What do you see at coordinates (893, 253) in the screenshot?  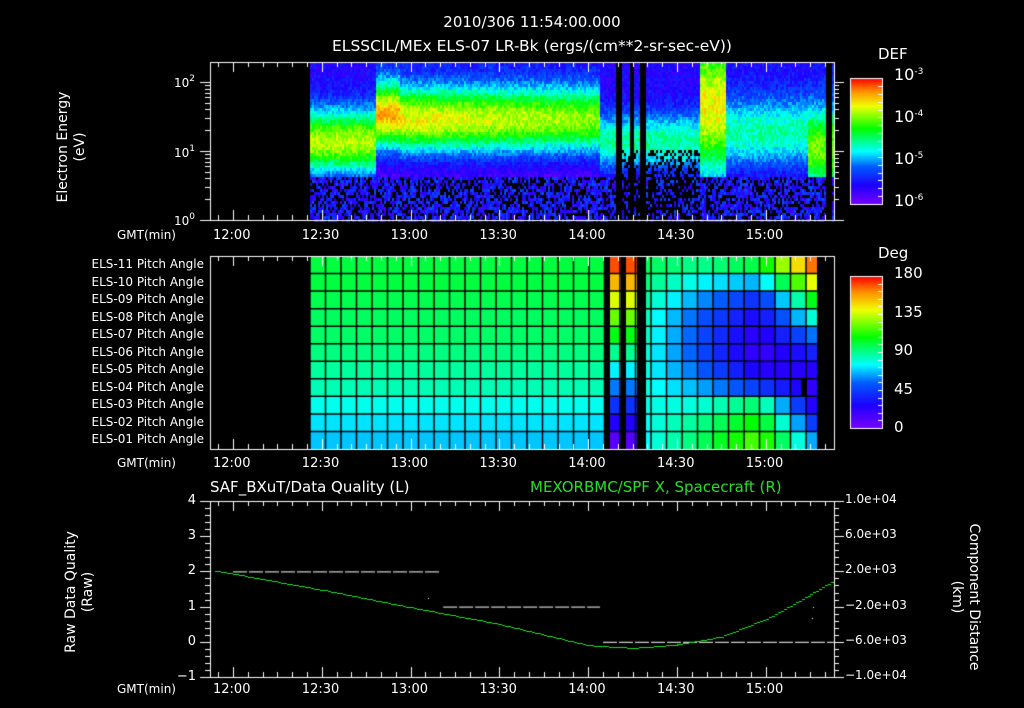 I see `deg-colorbar-title: Deg` at bounding box center [893, 253].